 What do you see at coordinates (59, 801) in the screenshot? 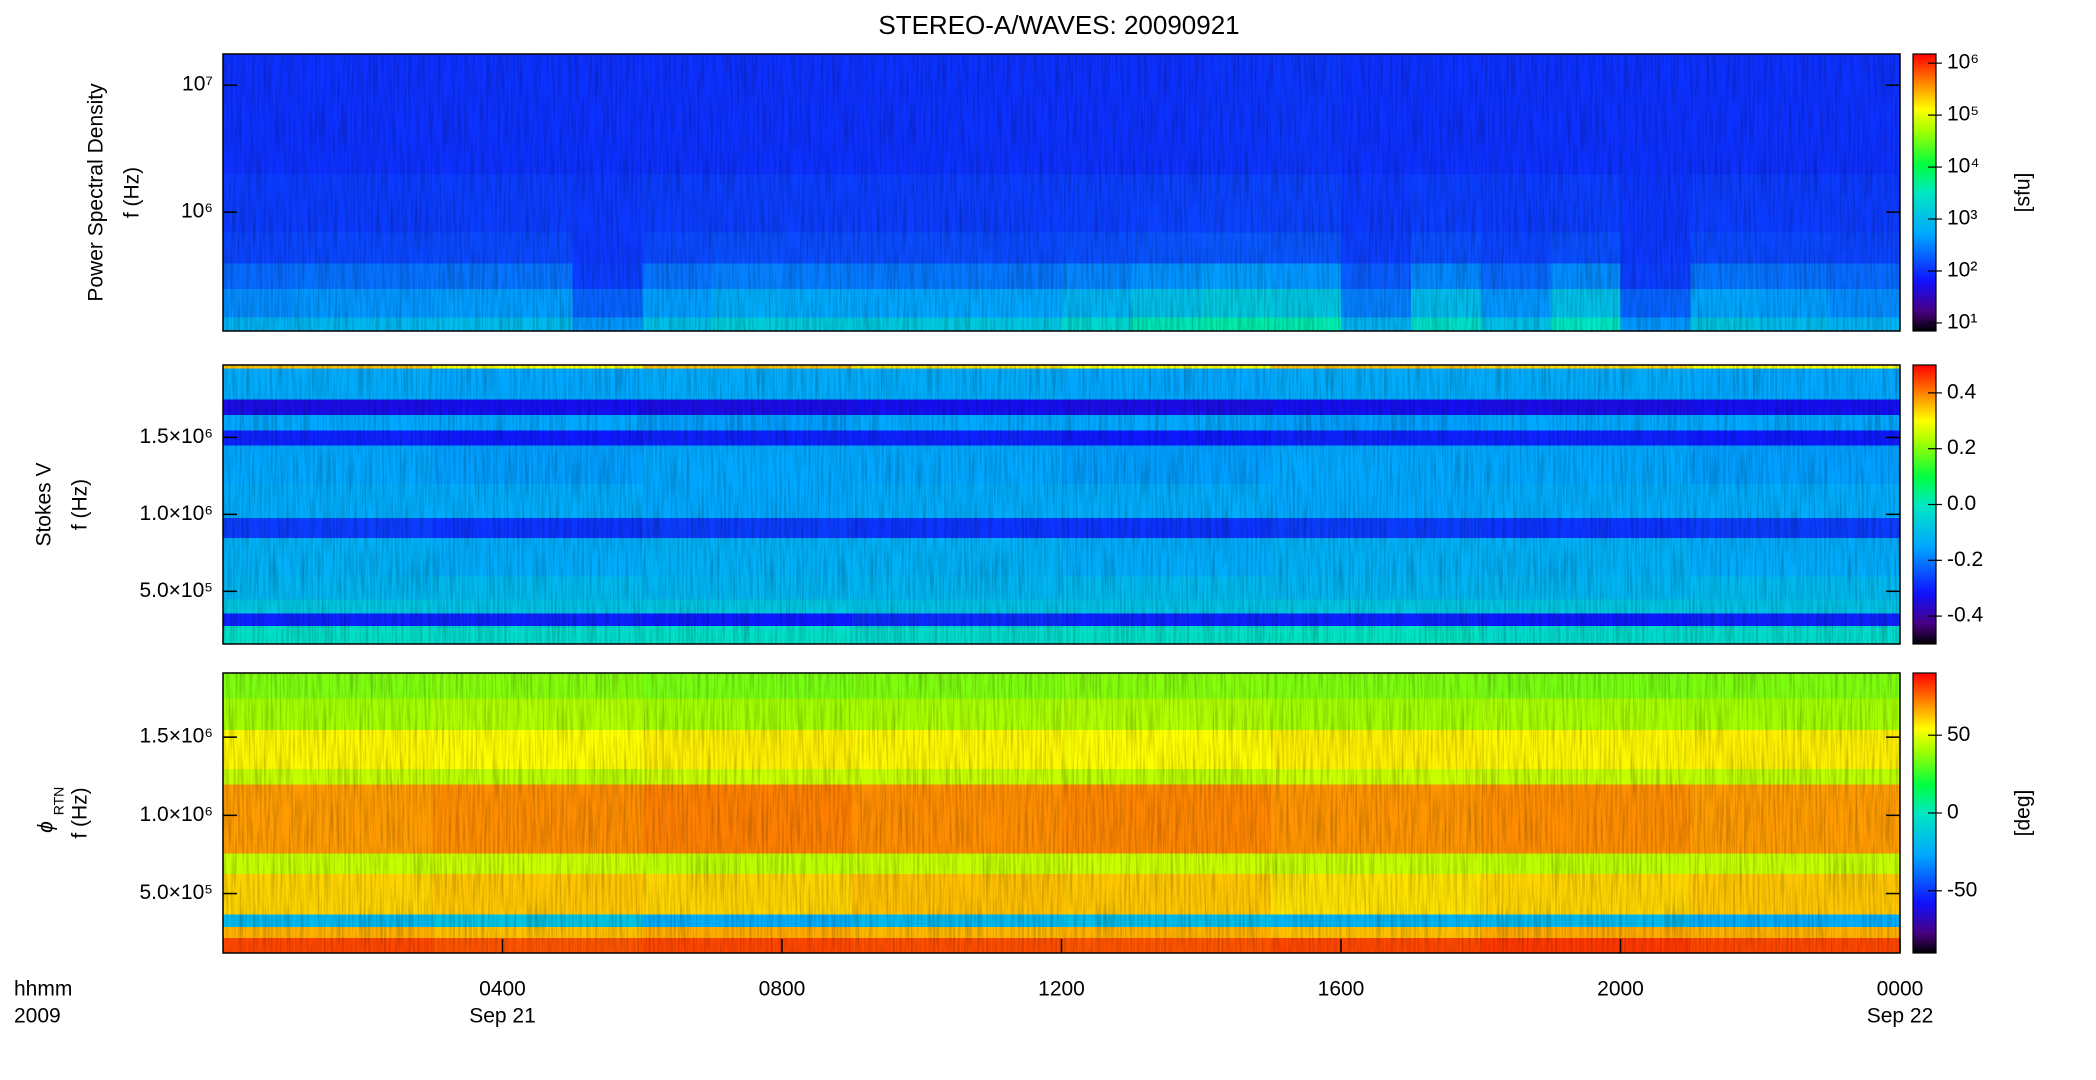
I see `y-axis-quantity-subscript: RTN` at bounding box center [59, 801].